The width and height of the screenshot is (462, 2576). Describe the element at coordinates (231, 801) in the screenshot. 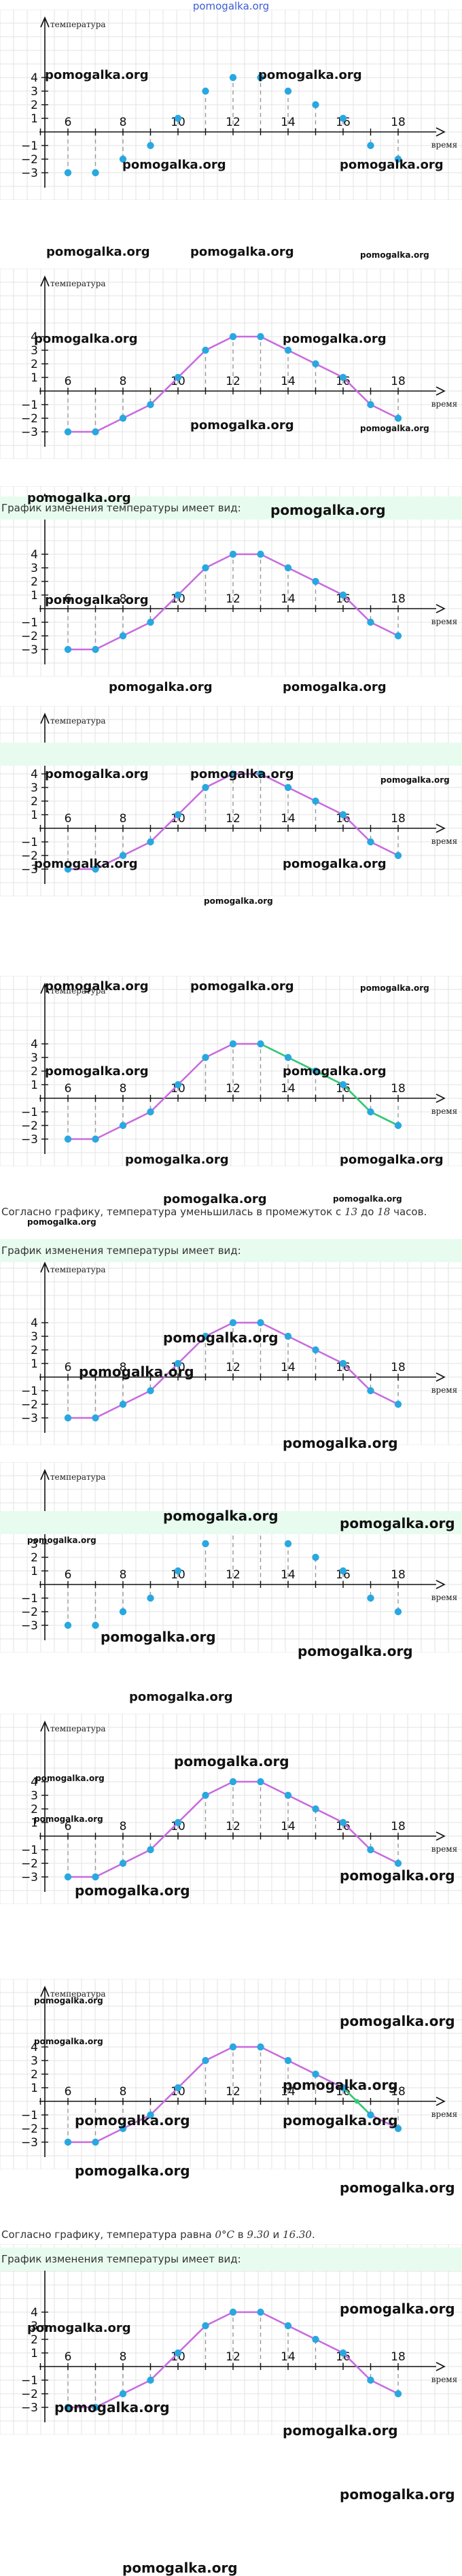

I see `temperature-chart-4: температура время 4 3 2 1 −1 −2 −3 6 8 10 12 14 16 18` at that location.